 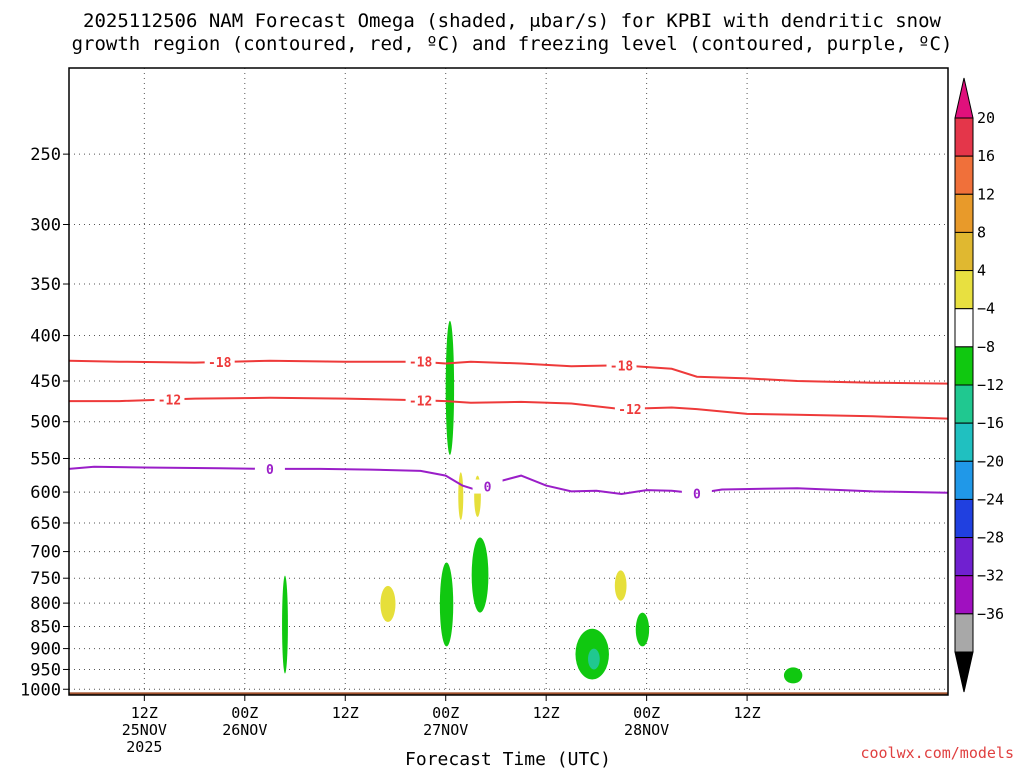 I want to click on colorbar-label: 20, so click(x=986, y=118).